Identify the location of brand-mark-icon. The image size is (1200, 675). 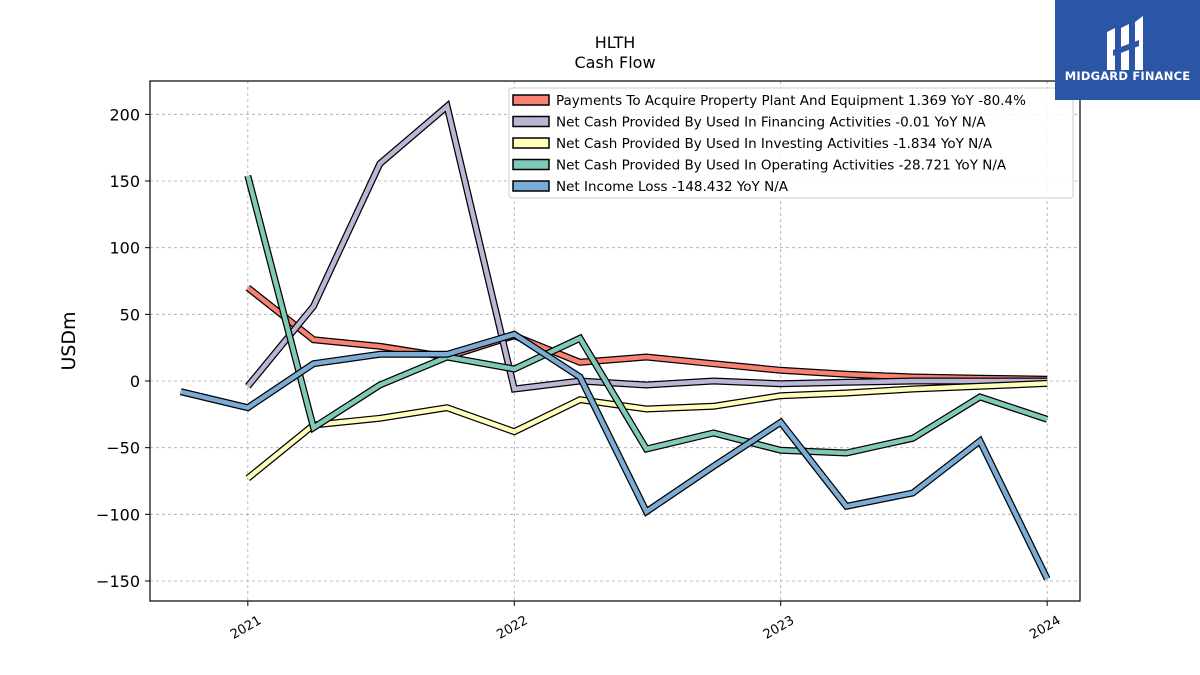
(1125, 43).